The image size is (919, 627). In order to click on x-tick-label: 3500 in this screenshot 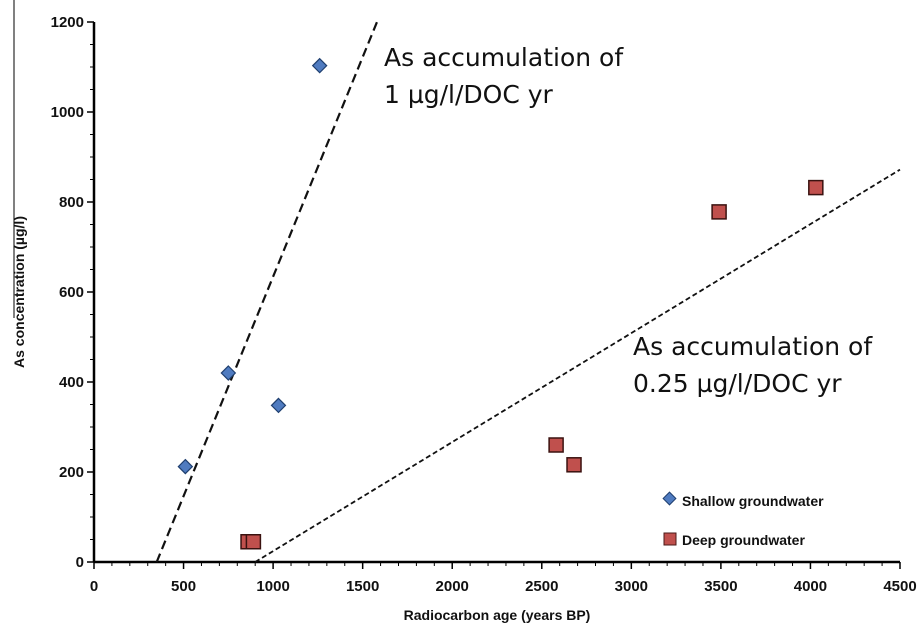, I will do `click(720, 586)`.